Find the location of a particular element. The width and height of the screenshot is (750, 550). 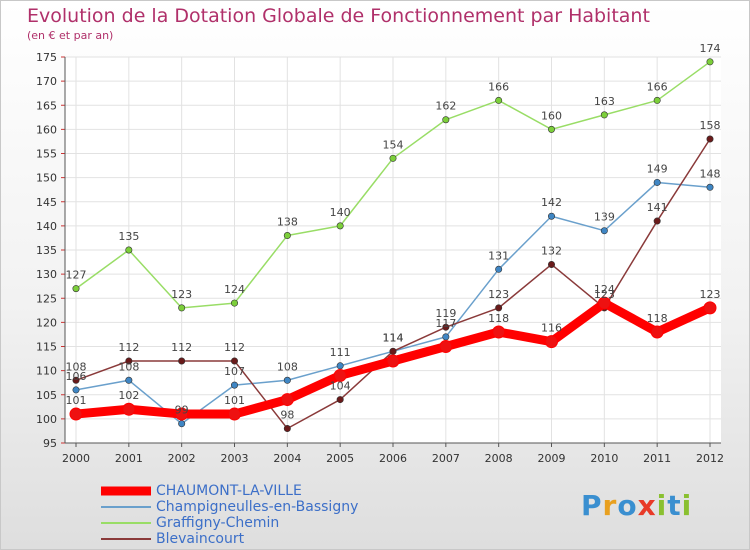

data-label-graffigny-chemin: 138 is located at coordinates (287, 222).